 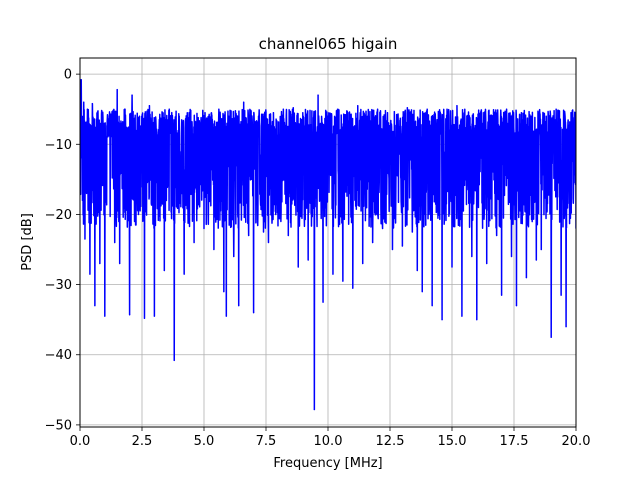 What do you see at coordinates (576, 441) in the screenshot?
I see `x-tick-label: 20.0` at bounding box center [576, 441].